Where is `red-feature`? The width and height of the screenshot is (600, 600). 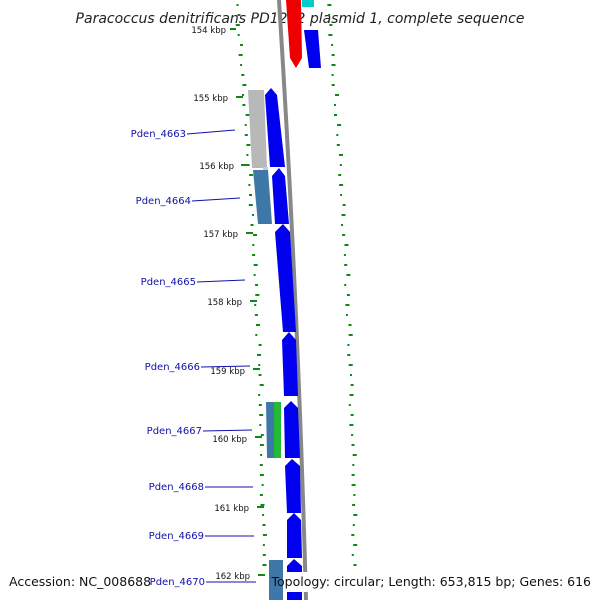
red-feature is located at coordinates (294, 34).